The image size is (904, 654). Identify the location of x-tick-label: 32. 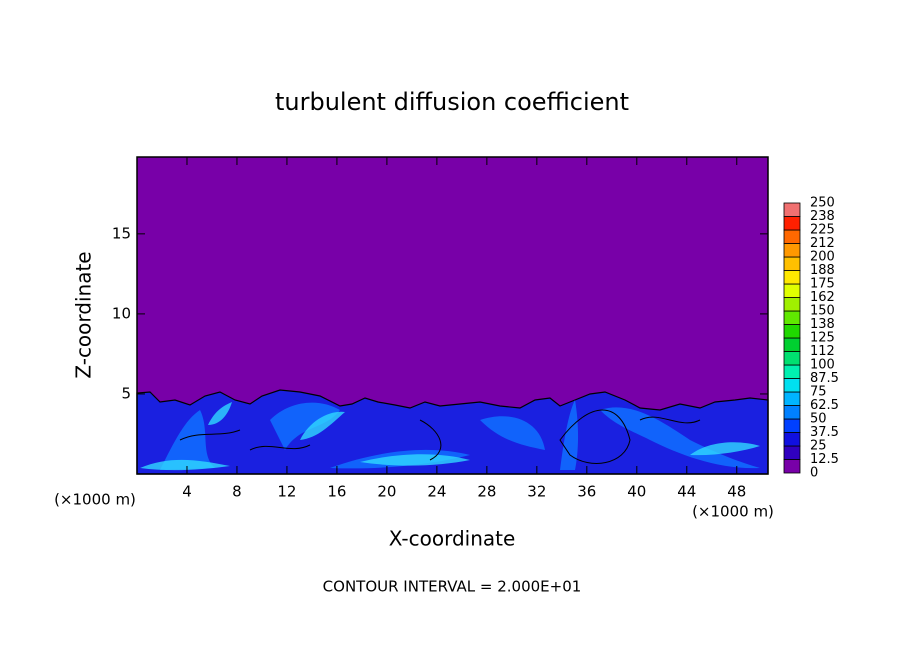
(536, 492).